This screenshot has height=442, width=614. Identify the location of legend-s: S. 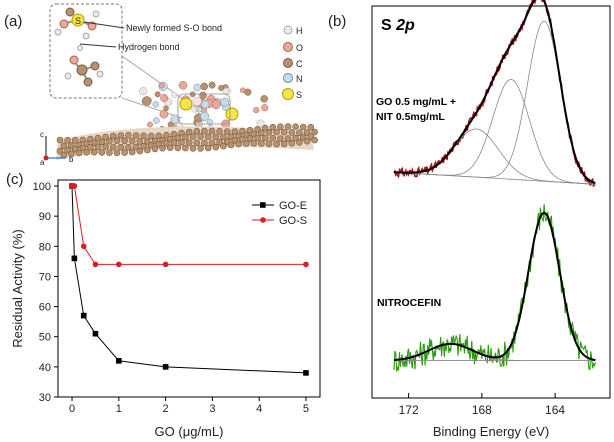
(292, 94).